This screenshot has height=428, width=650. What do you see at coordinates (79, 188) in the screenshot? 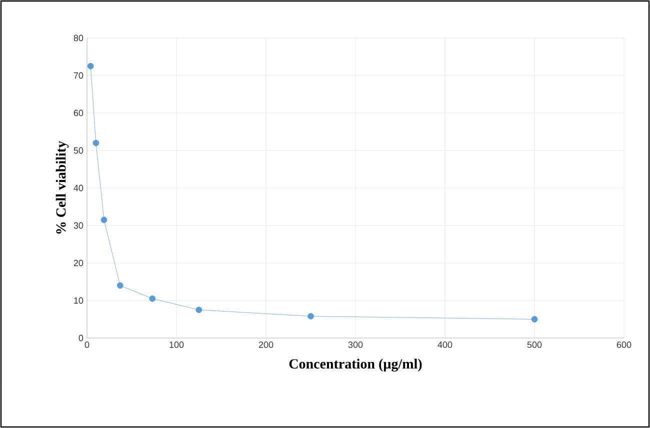
I see `y-tick-label: 40` at bounding box center [79, 188].